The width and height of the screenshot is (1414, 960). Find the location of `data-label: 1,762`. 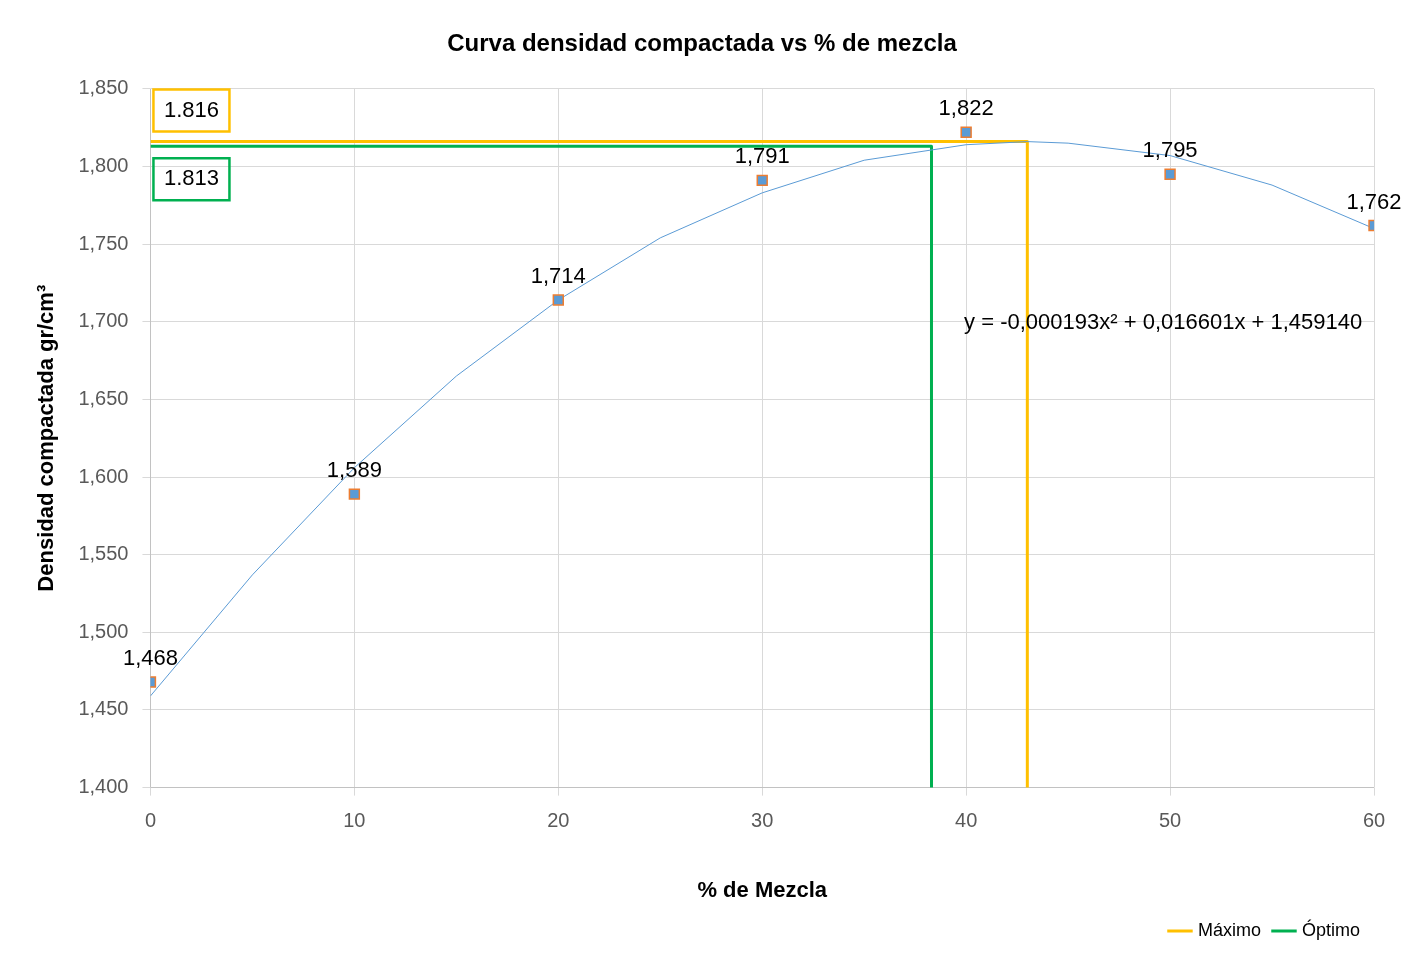

data-label: 1,762 is located at coordinates (1374, 201).